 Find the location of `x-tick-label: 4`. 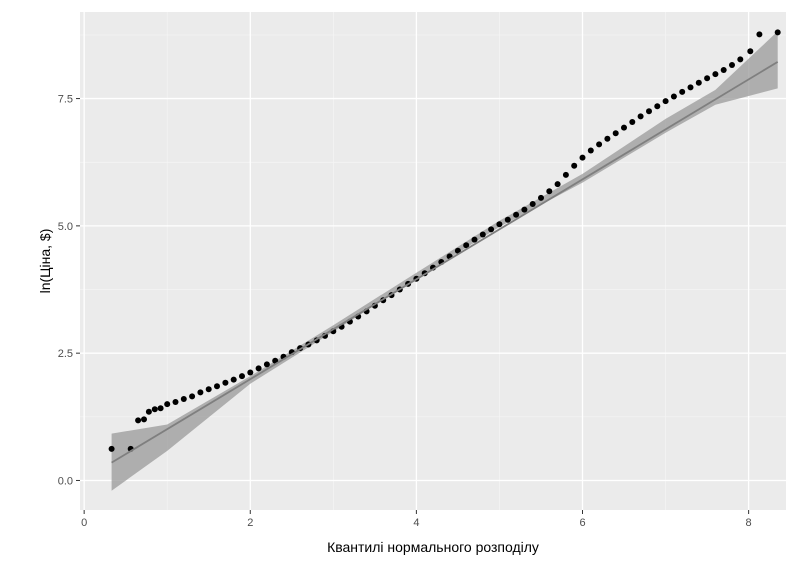

x-tick-label: 4 is located at coordinates (416, 523).